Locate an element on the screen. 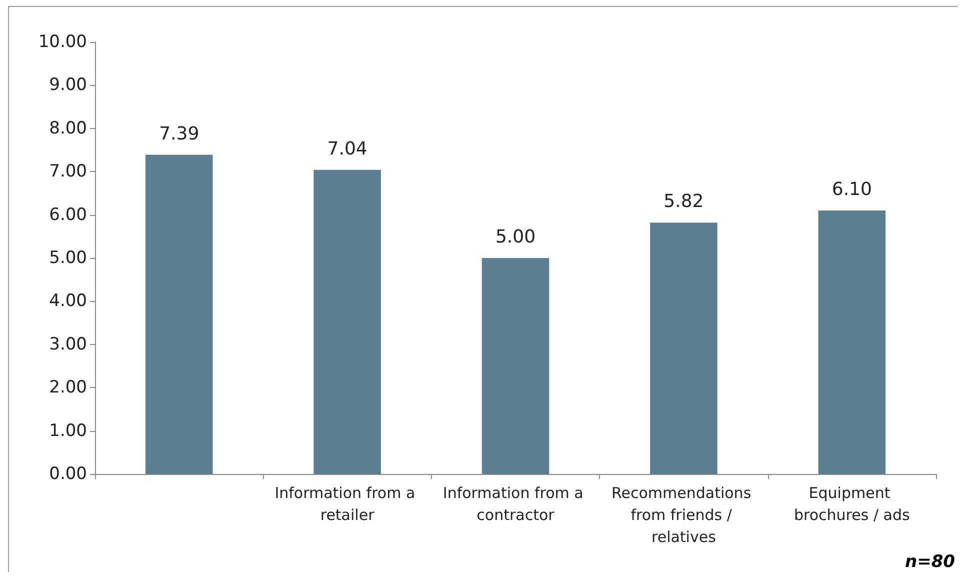 The height and width of the screenshot is (576, 961). data-label: 7.39 is located at coordinates (179, 133).